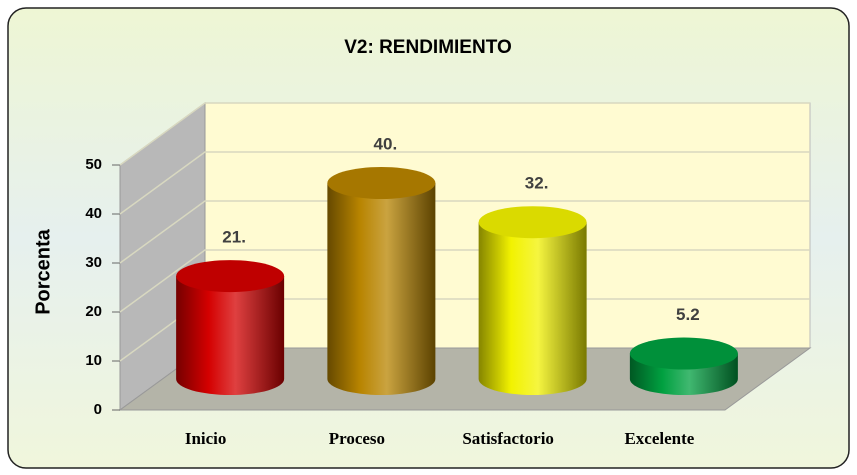 The image size is (857, 475). I want to click on y-tick-label: 20, so click(93, 311).